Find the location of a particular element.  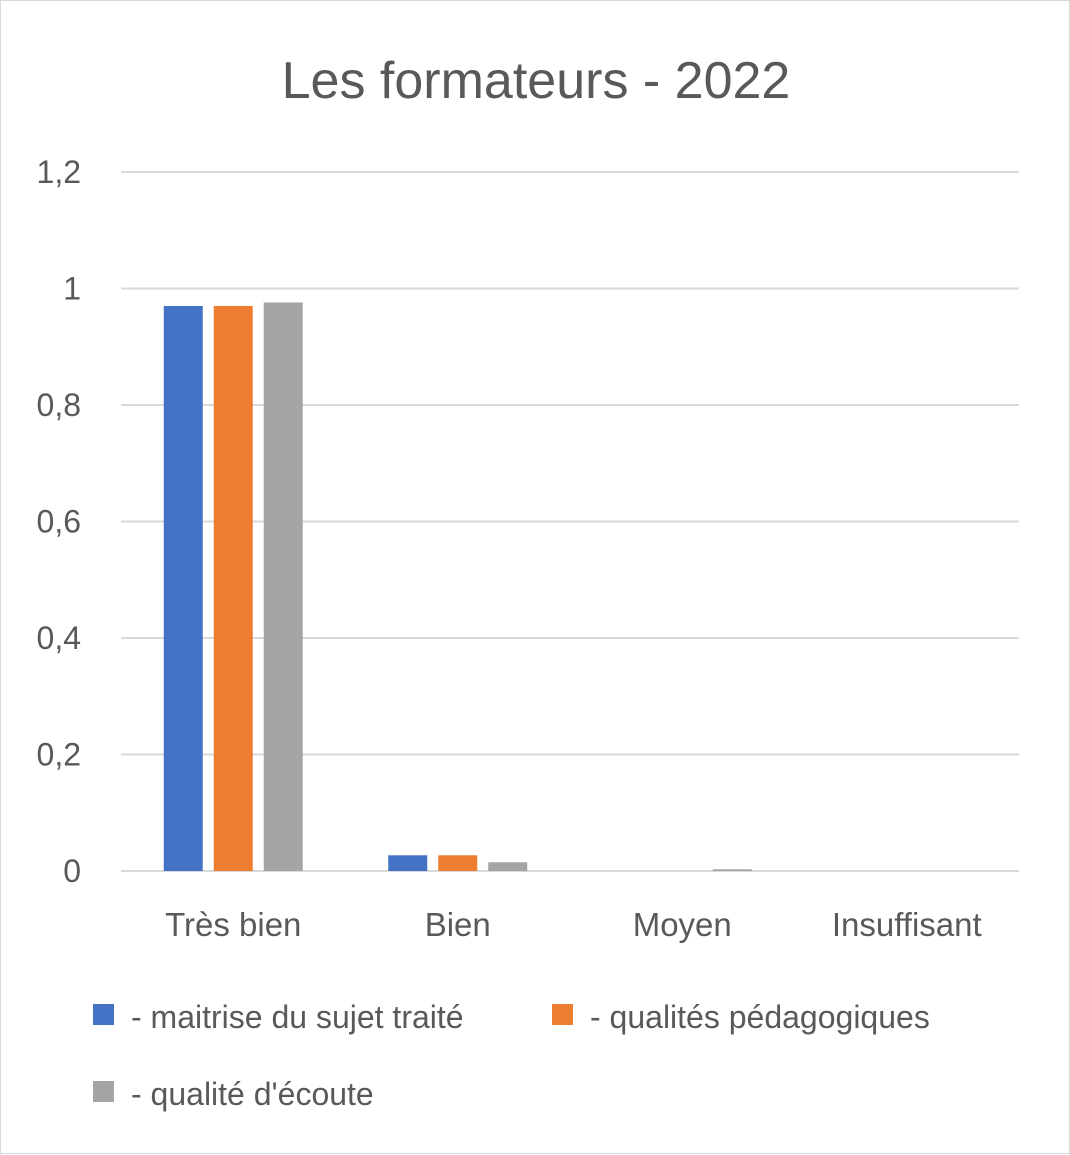

legend-label: - maitrise du sujet traité is located at coordinates (297, 1017).